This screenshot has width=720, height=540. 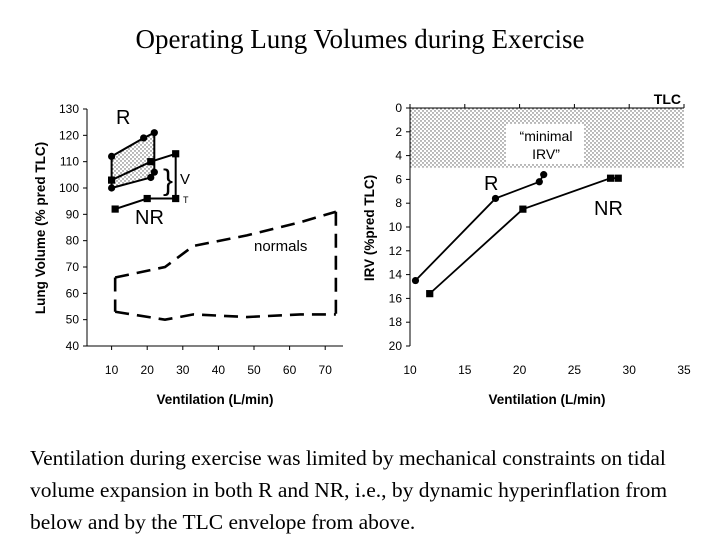 What do you see at coordinates (396, 227) in the screenshot?
I see `right-y-tick-label: 10` at bounding box center [396, 227].